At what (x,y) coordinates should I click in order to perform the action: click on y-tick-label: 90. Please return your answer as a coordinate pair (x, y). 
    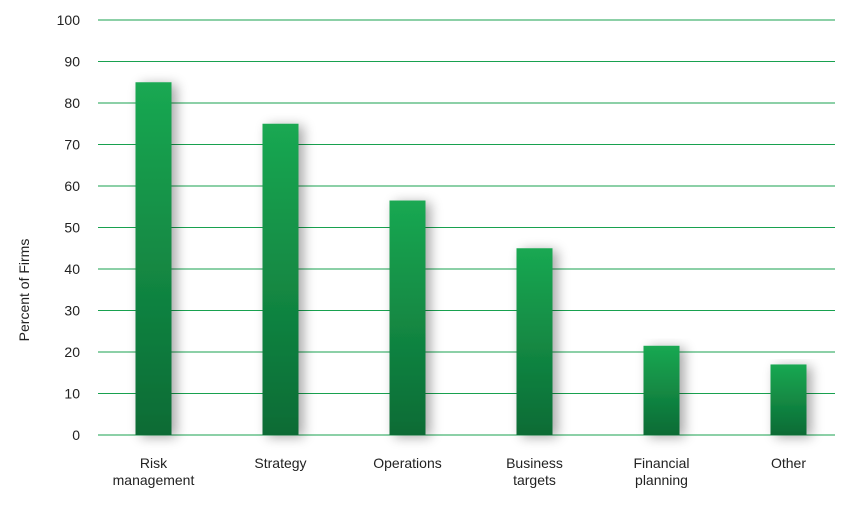
    Looking at the image, I should click on (72, 62).